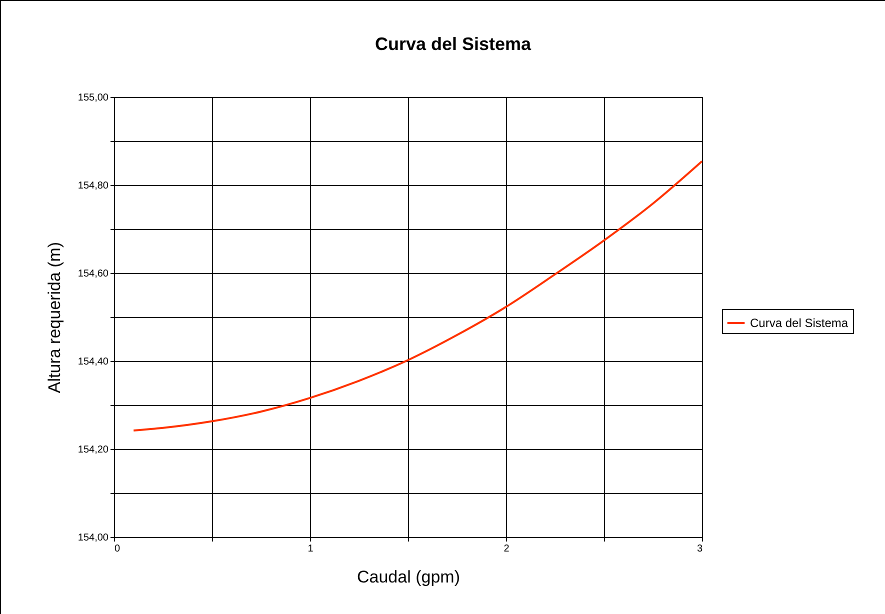  Describe the element at coordinates (699, 549) in the screenshot. I see `x-tick-label: 3` at that location.